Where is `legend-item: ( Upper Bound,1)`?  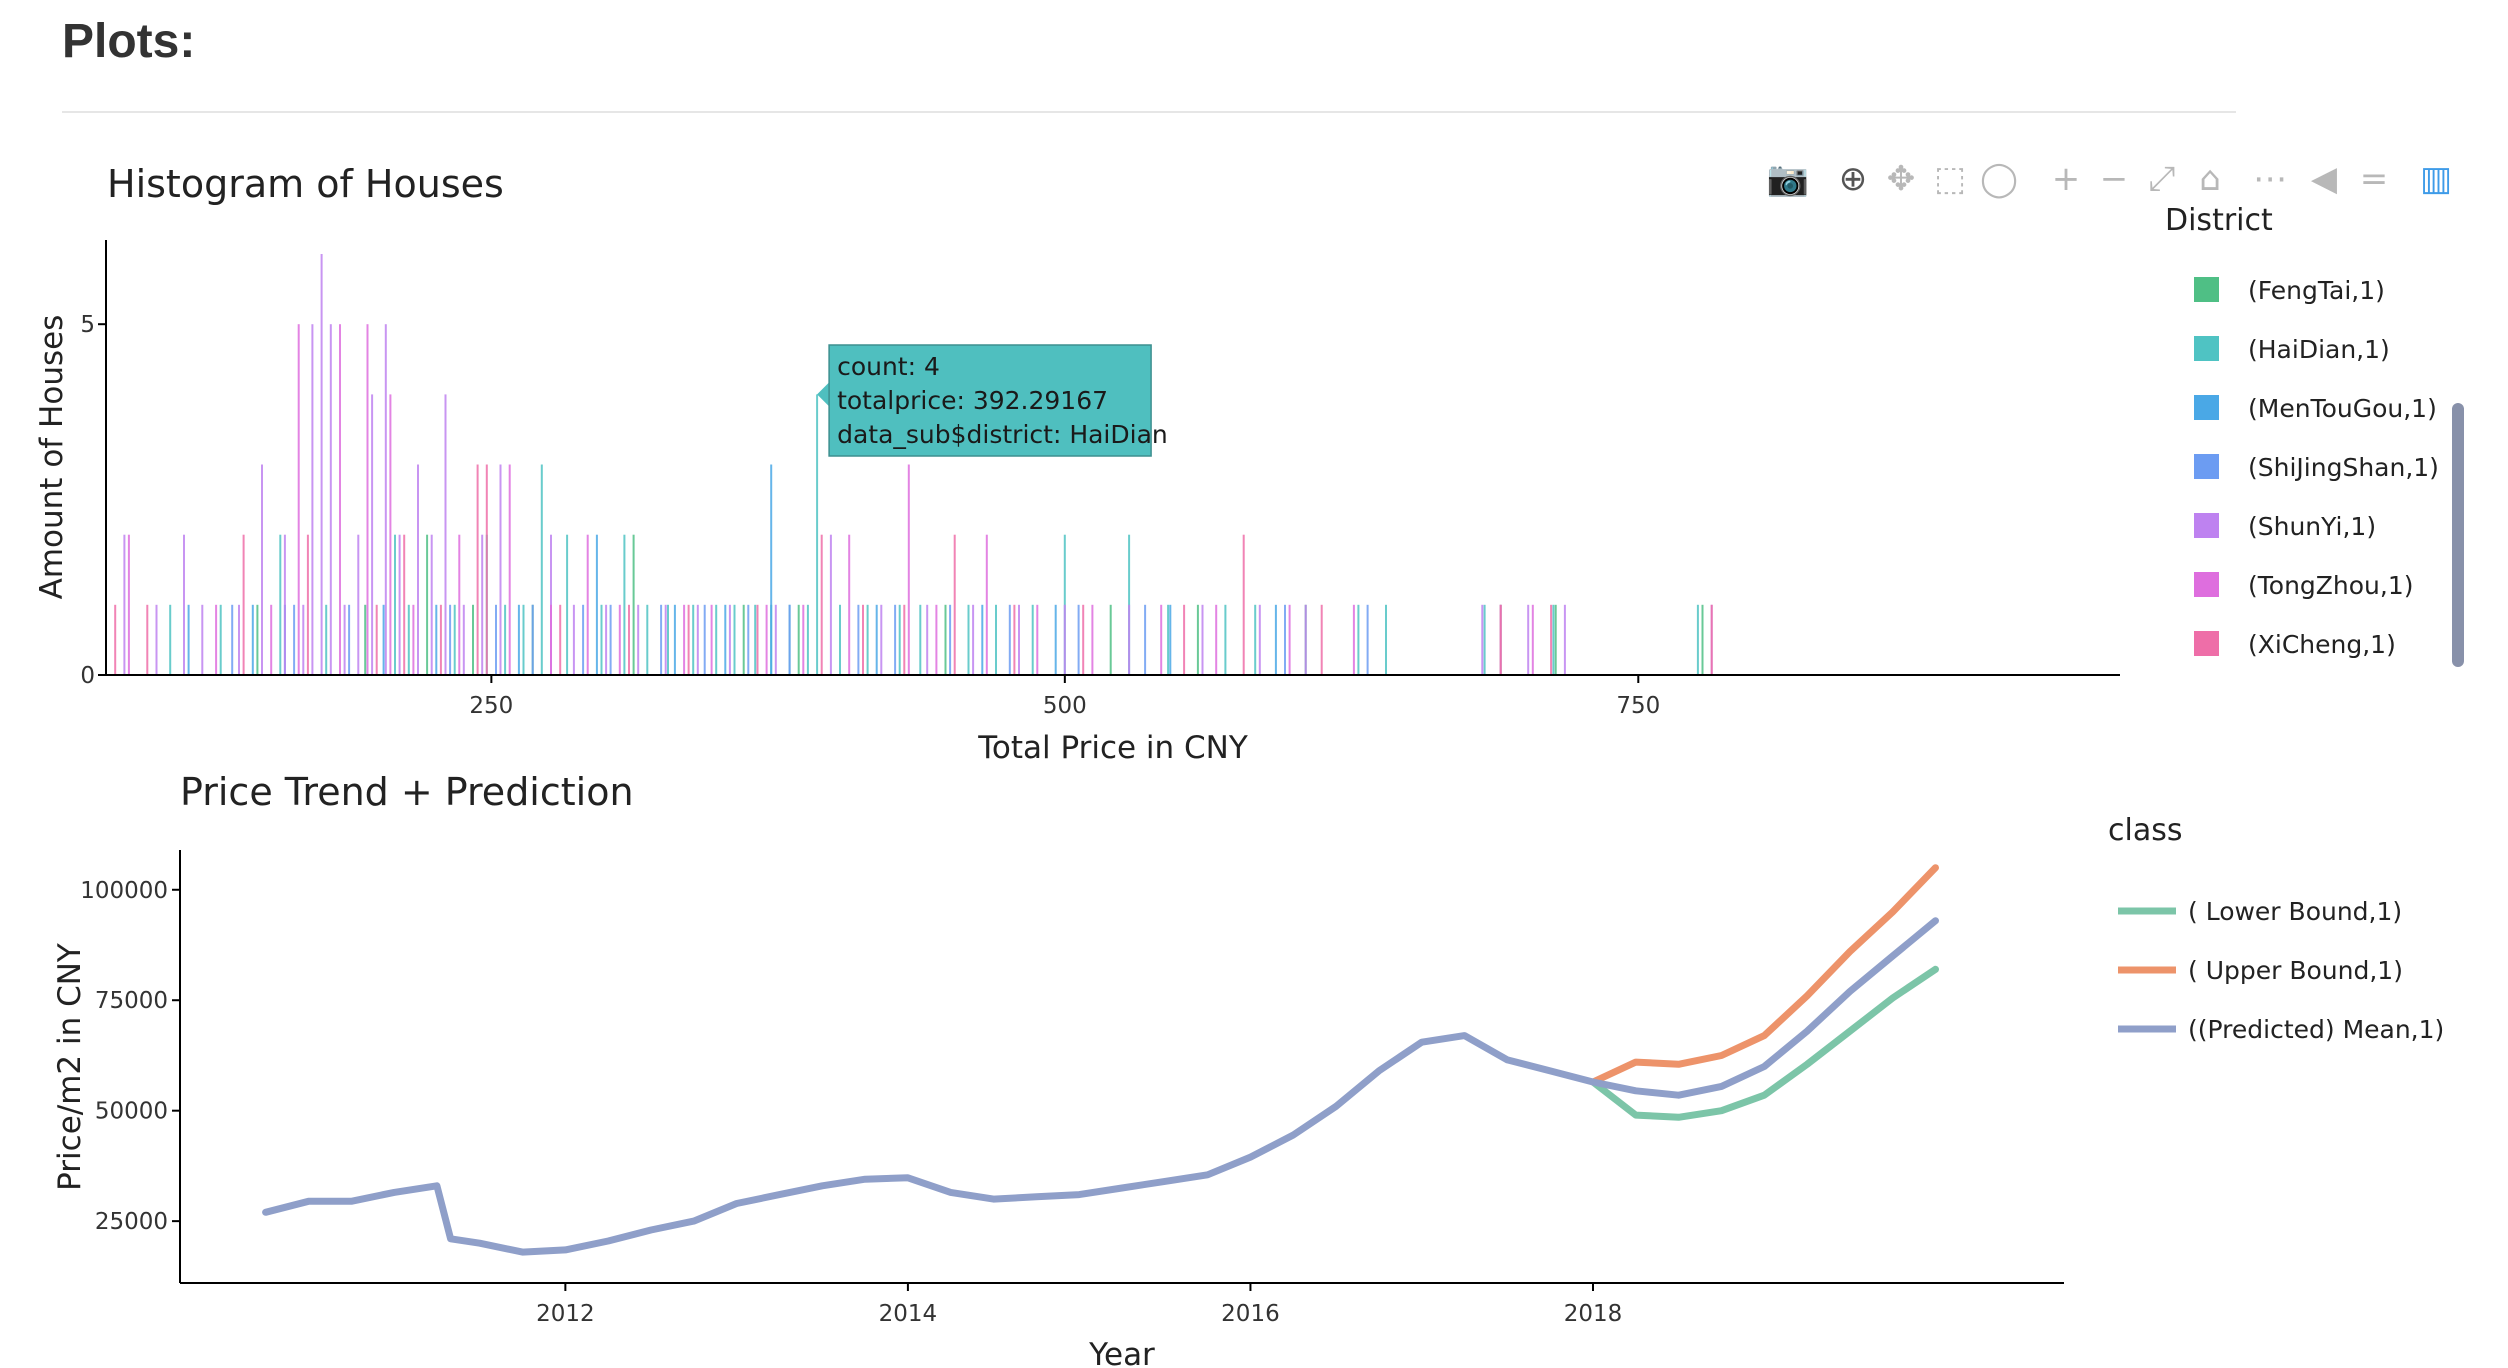 legend-item: ( Upper Bound,1) is located at coordinates (2260, 970).